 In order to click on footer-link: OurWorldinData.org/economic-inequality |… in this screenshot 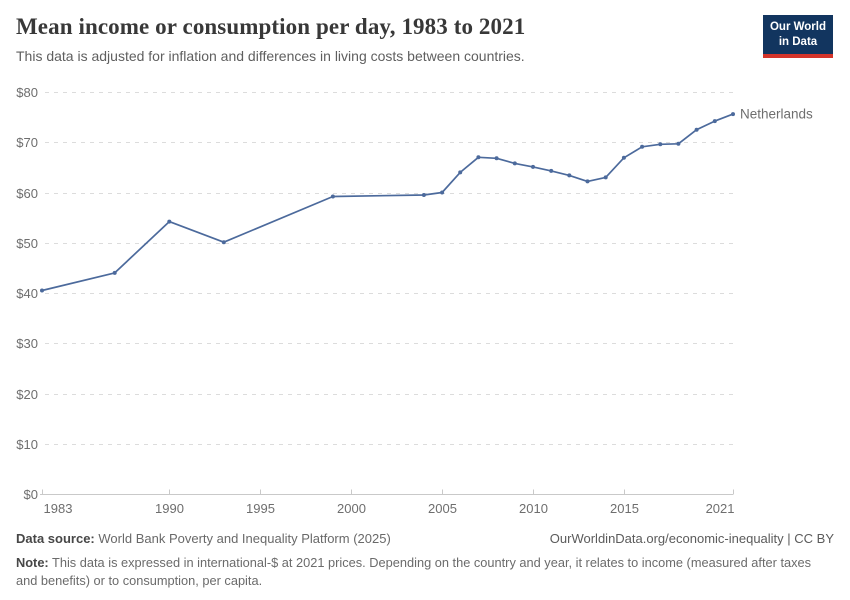, I will do `click(691, 538)`.